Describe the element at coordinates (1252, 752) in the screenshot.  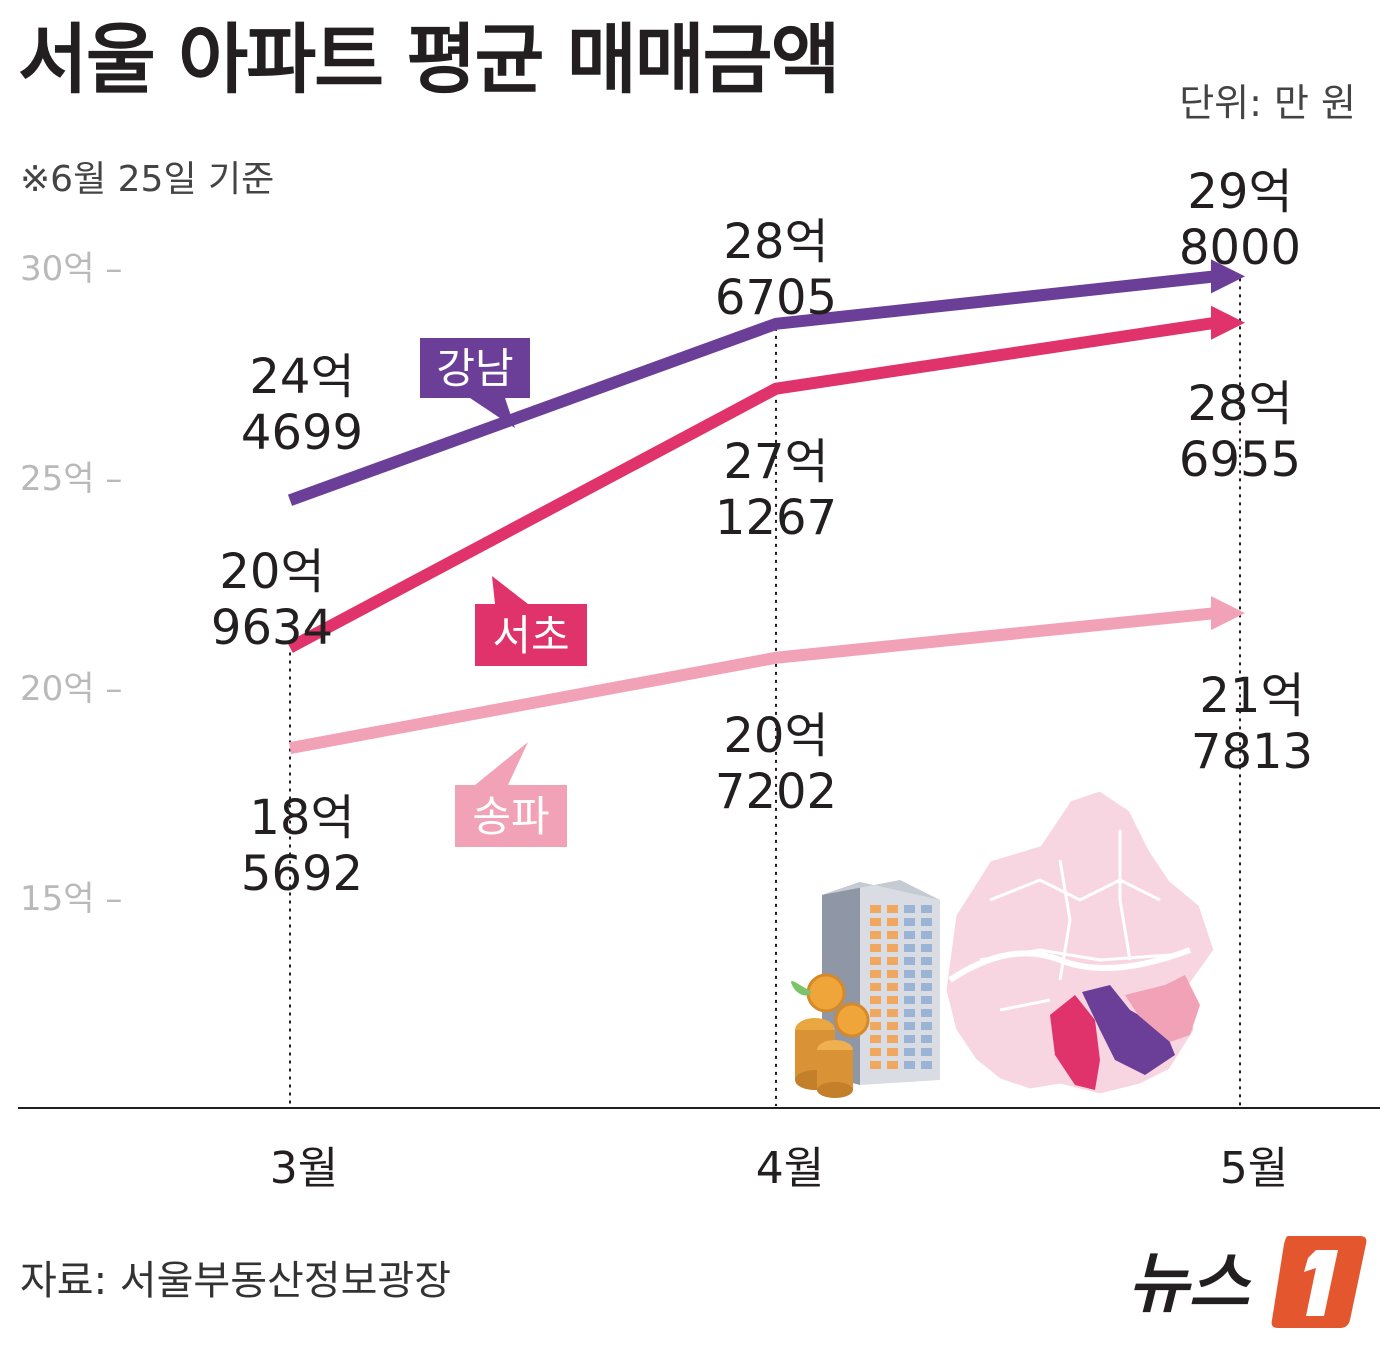
I see `data-label-man: 7813` at that location.